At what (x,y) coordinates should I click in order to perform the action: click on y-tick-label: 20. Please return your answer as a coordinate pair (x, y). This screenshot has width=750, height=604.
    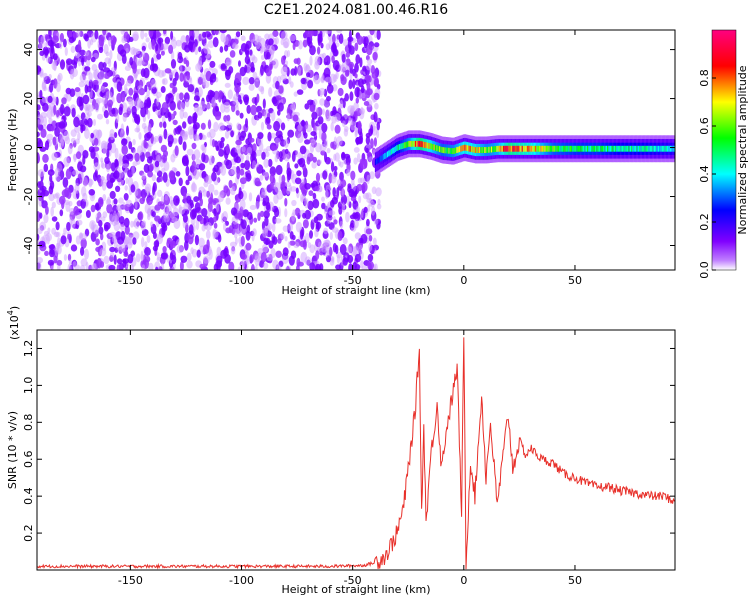
    Looking at the image, I should click on (28, 99).